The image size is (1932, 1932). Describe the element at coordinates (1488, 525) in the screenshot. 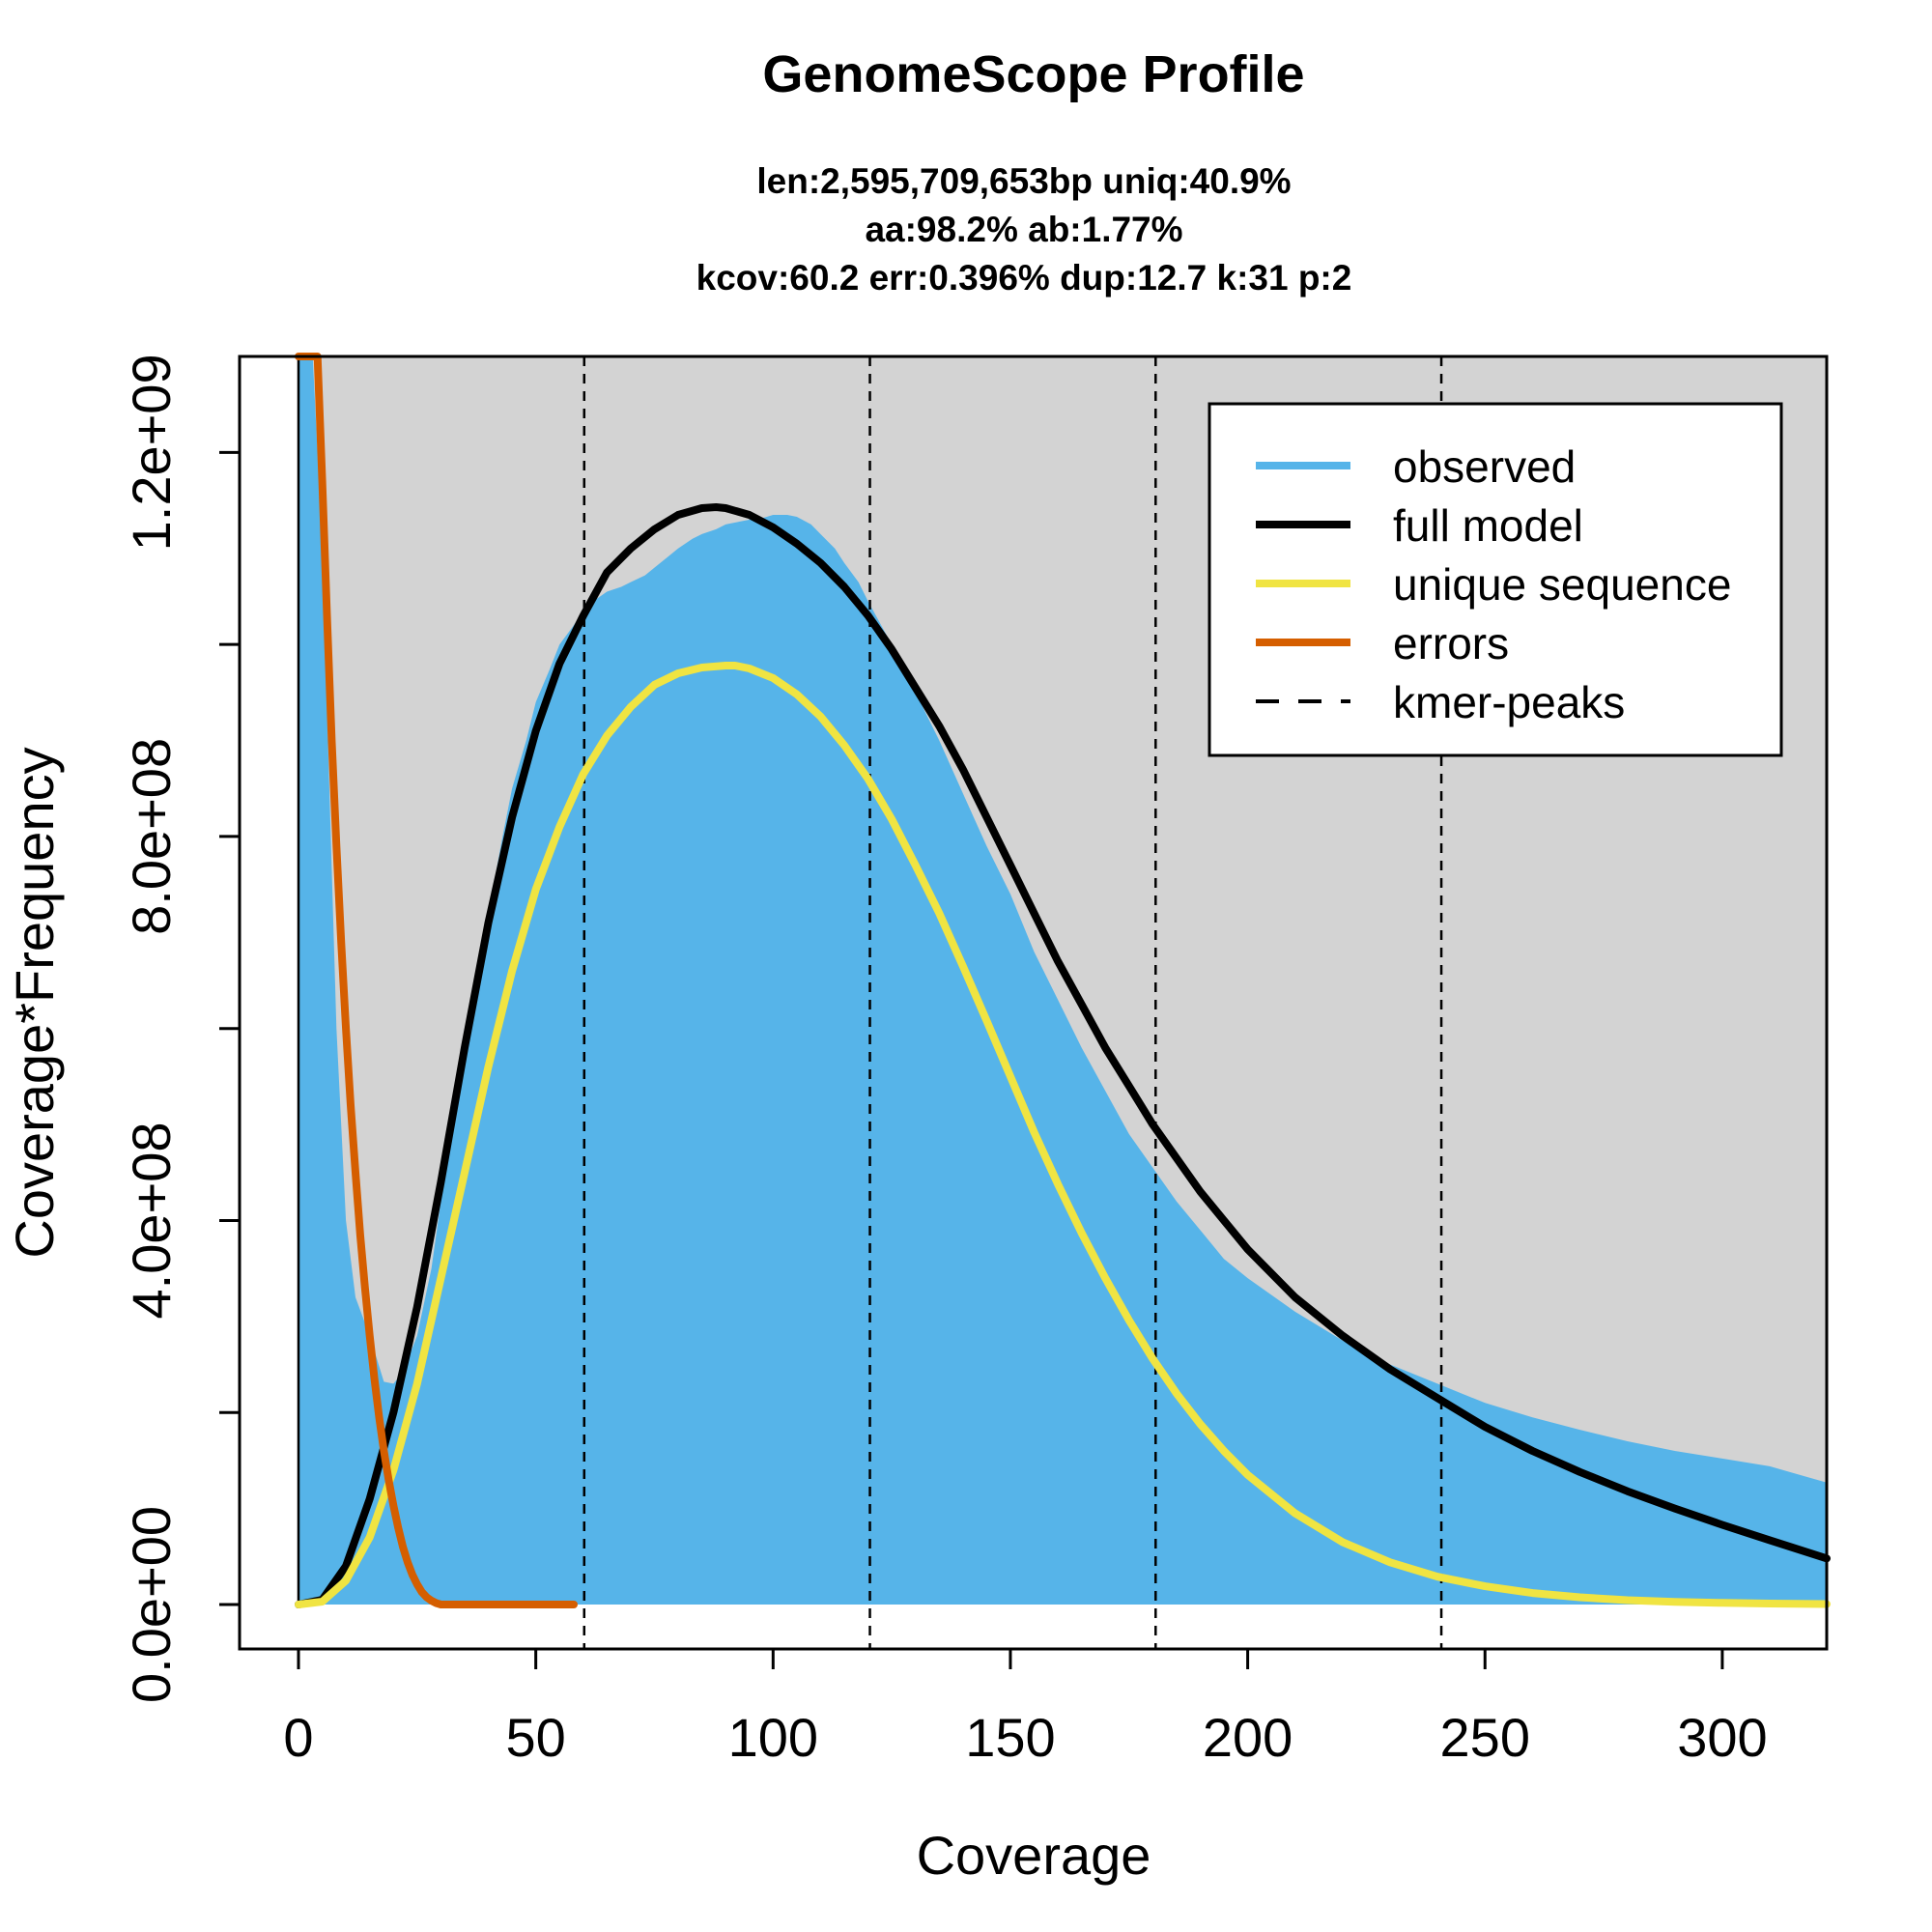

I see `legend-label-full-model: full model` at that location.